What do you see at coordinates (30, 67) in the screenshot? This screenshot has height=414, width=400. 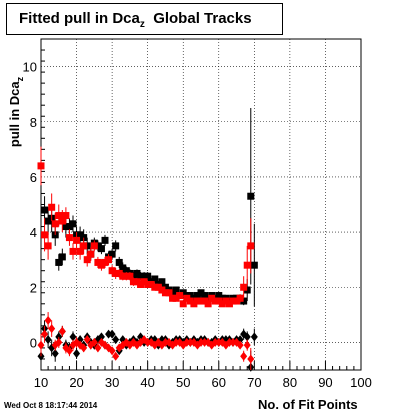 I see `y-tick-label: 10` at bounding box center [30, 67].